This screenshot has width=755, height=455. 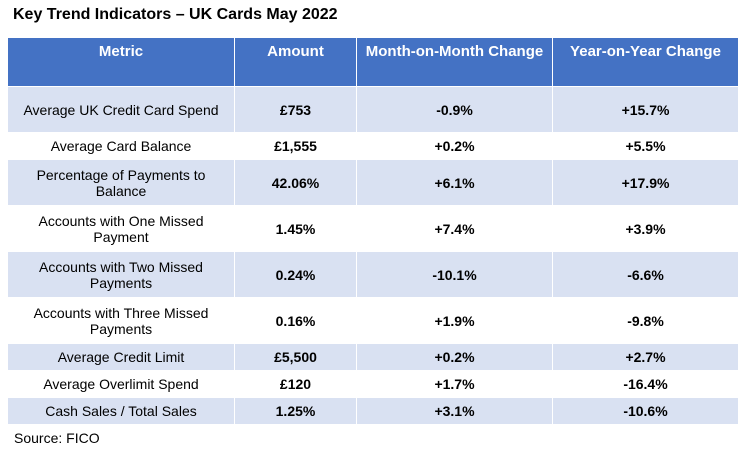 What do you see at coordinates (121, 384) in the screenshot?
I see `metric-cell: Average Overlimit Spend` at bounding box center [121, 384].